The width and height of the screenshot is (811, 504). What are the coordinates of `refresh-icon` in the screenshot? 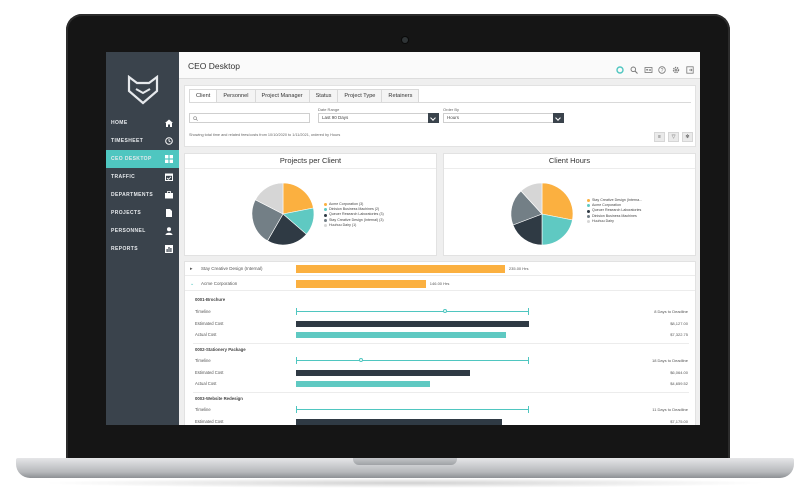 It's located at (620, 67).